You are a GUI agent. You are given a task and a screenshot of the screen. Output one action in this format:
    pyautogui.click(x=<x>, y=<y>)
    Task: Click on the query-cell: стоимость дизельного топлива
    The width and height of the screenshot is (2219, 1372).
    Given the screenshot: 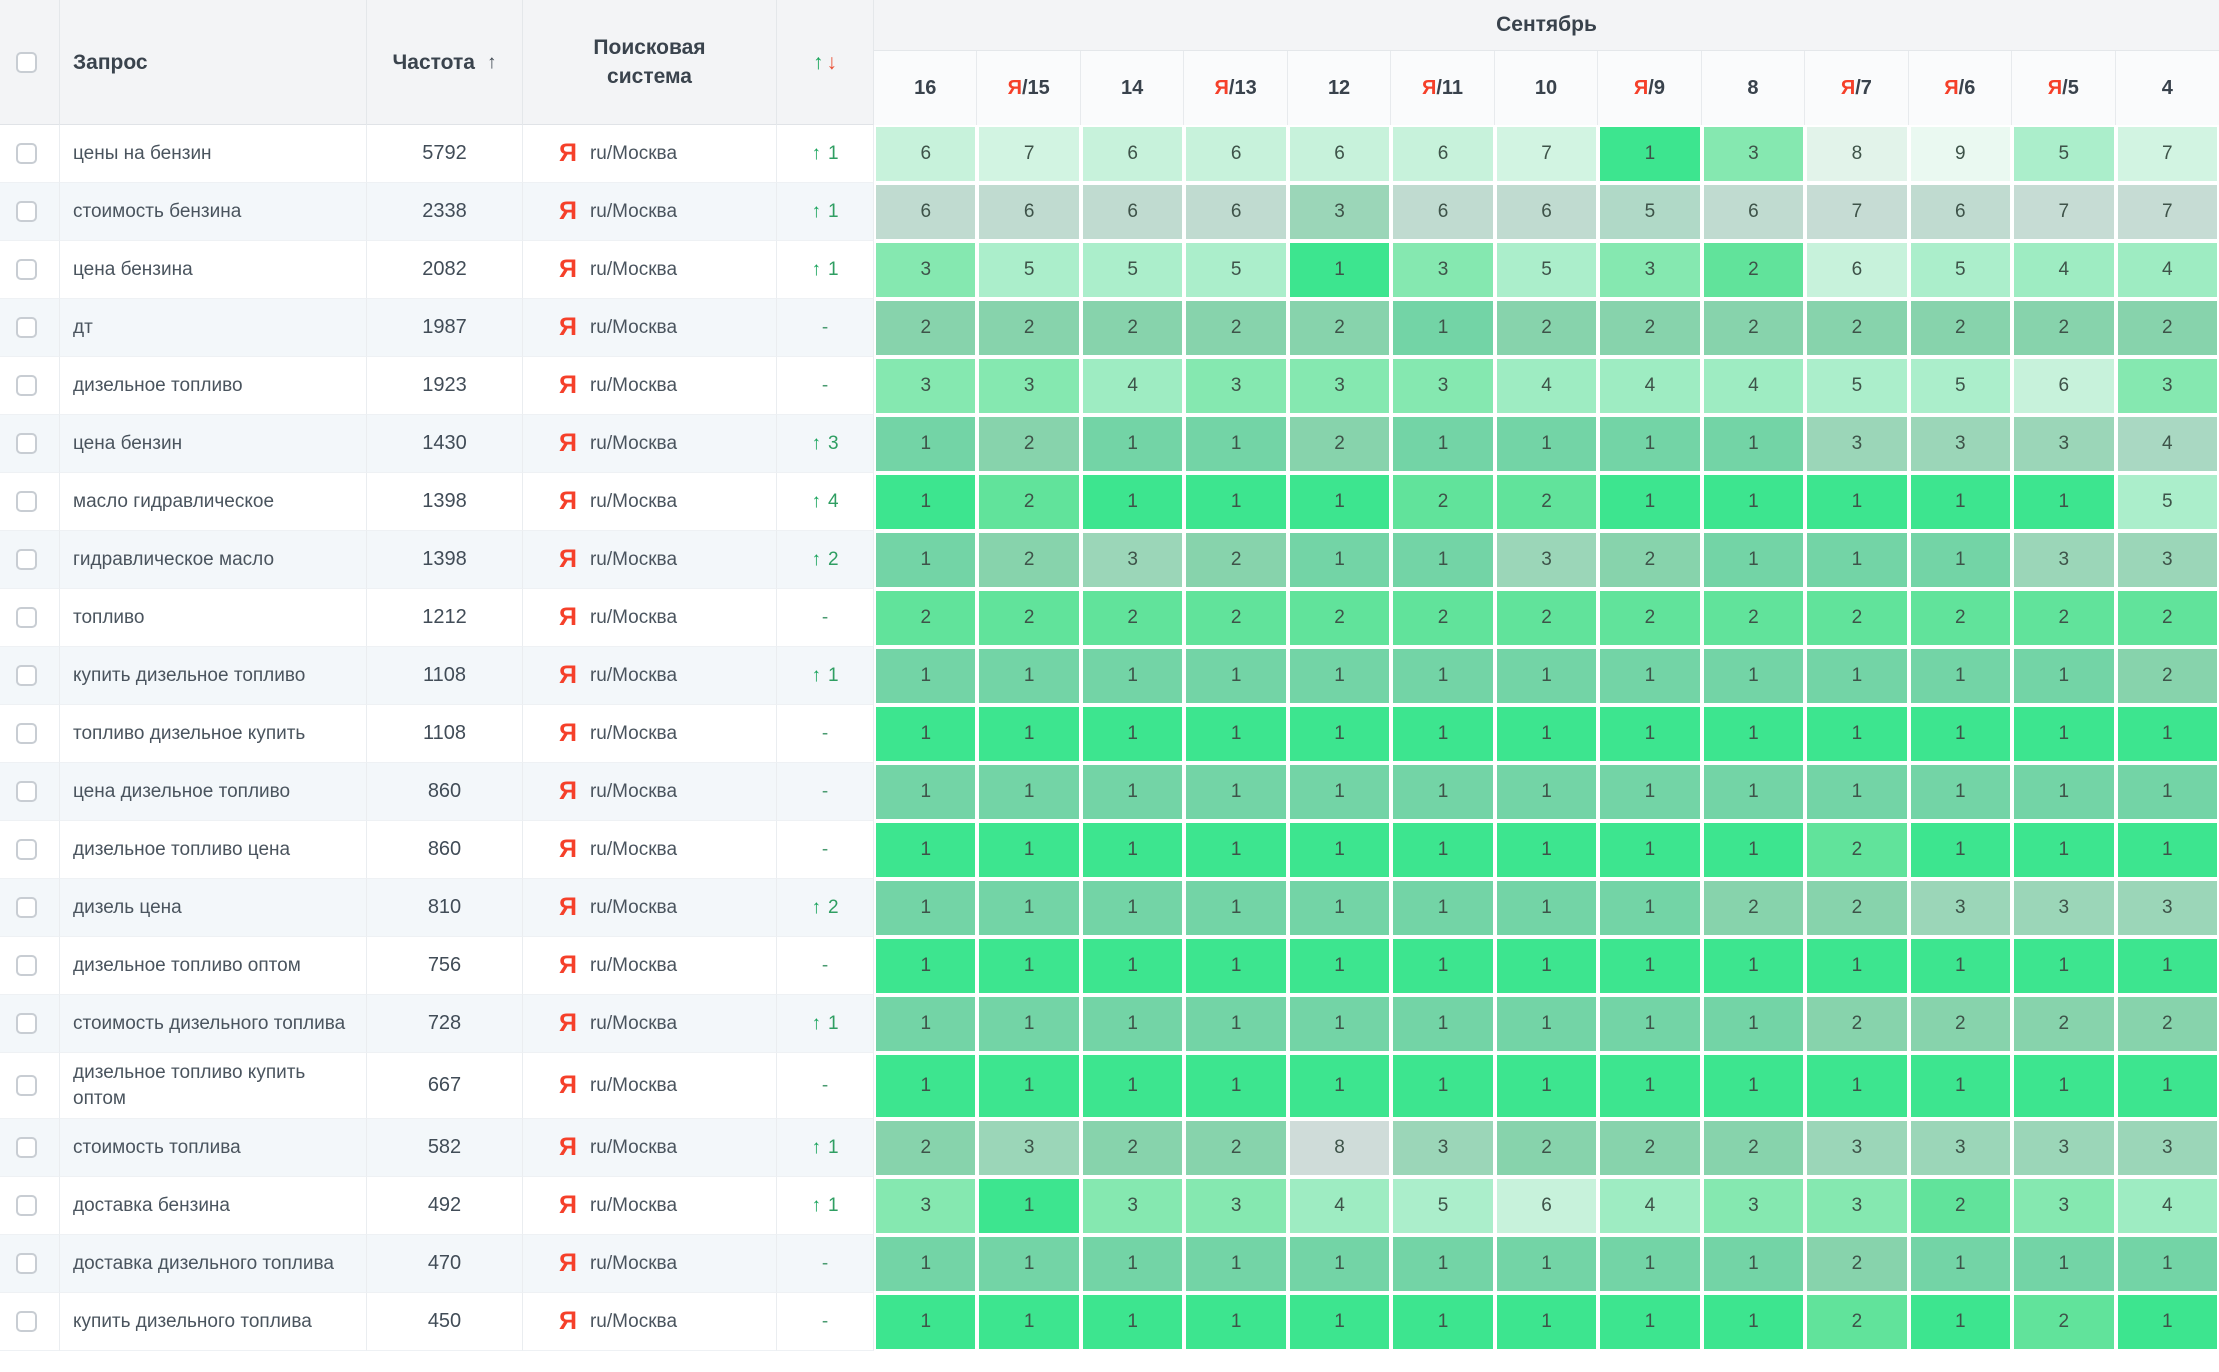 What is the action you would take?
    pyautogui.click(x=213, y=1024)
    